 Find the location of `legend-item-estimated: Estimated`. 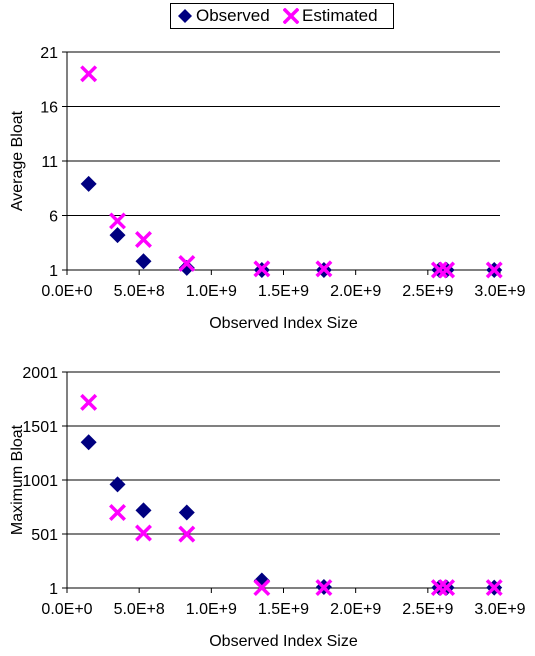

legend-item-estimated: Estimated is located at coordinates (330, 16).